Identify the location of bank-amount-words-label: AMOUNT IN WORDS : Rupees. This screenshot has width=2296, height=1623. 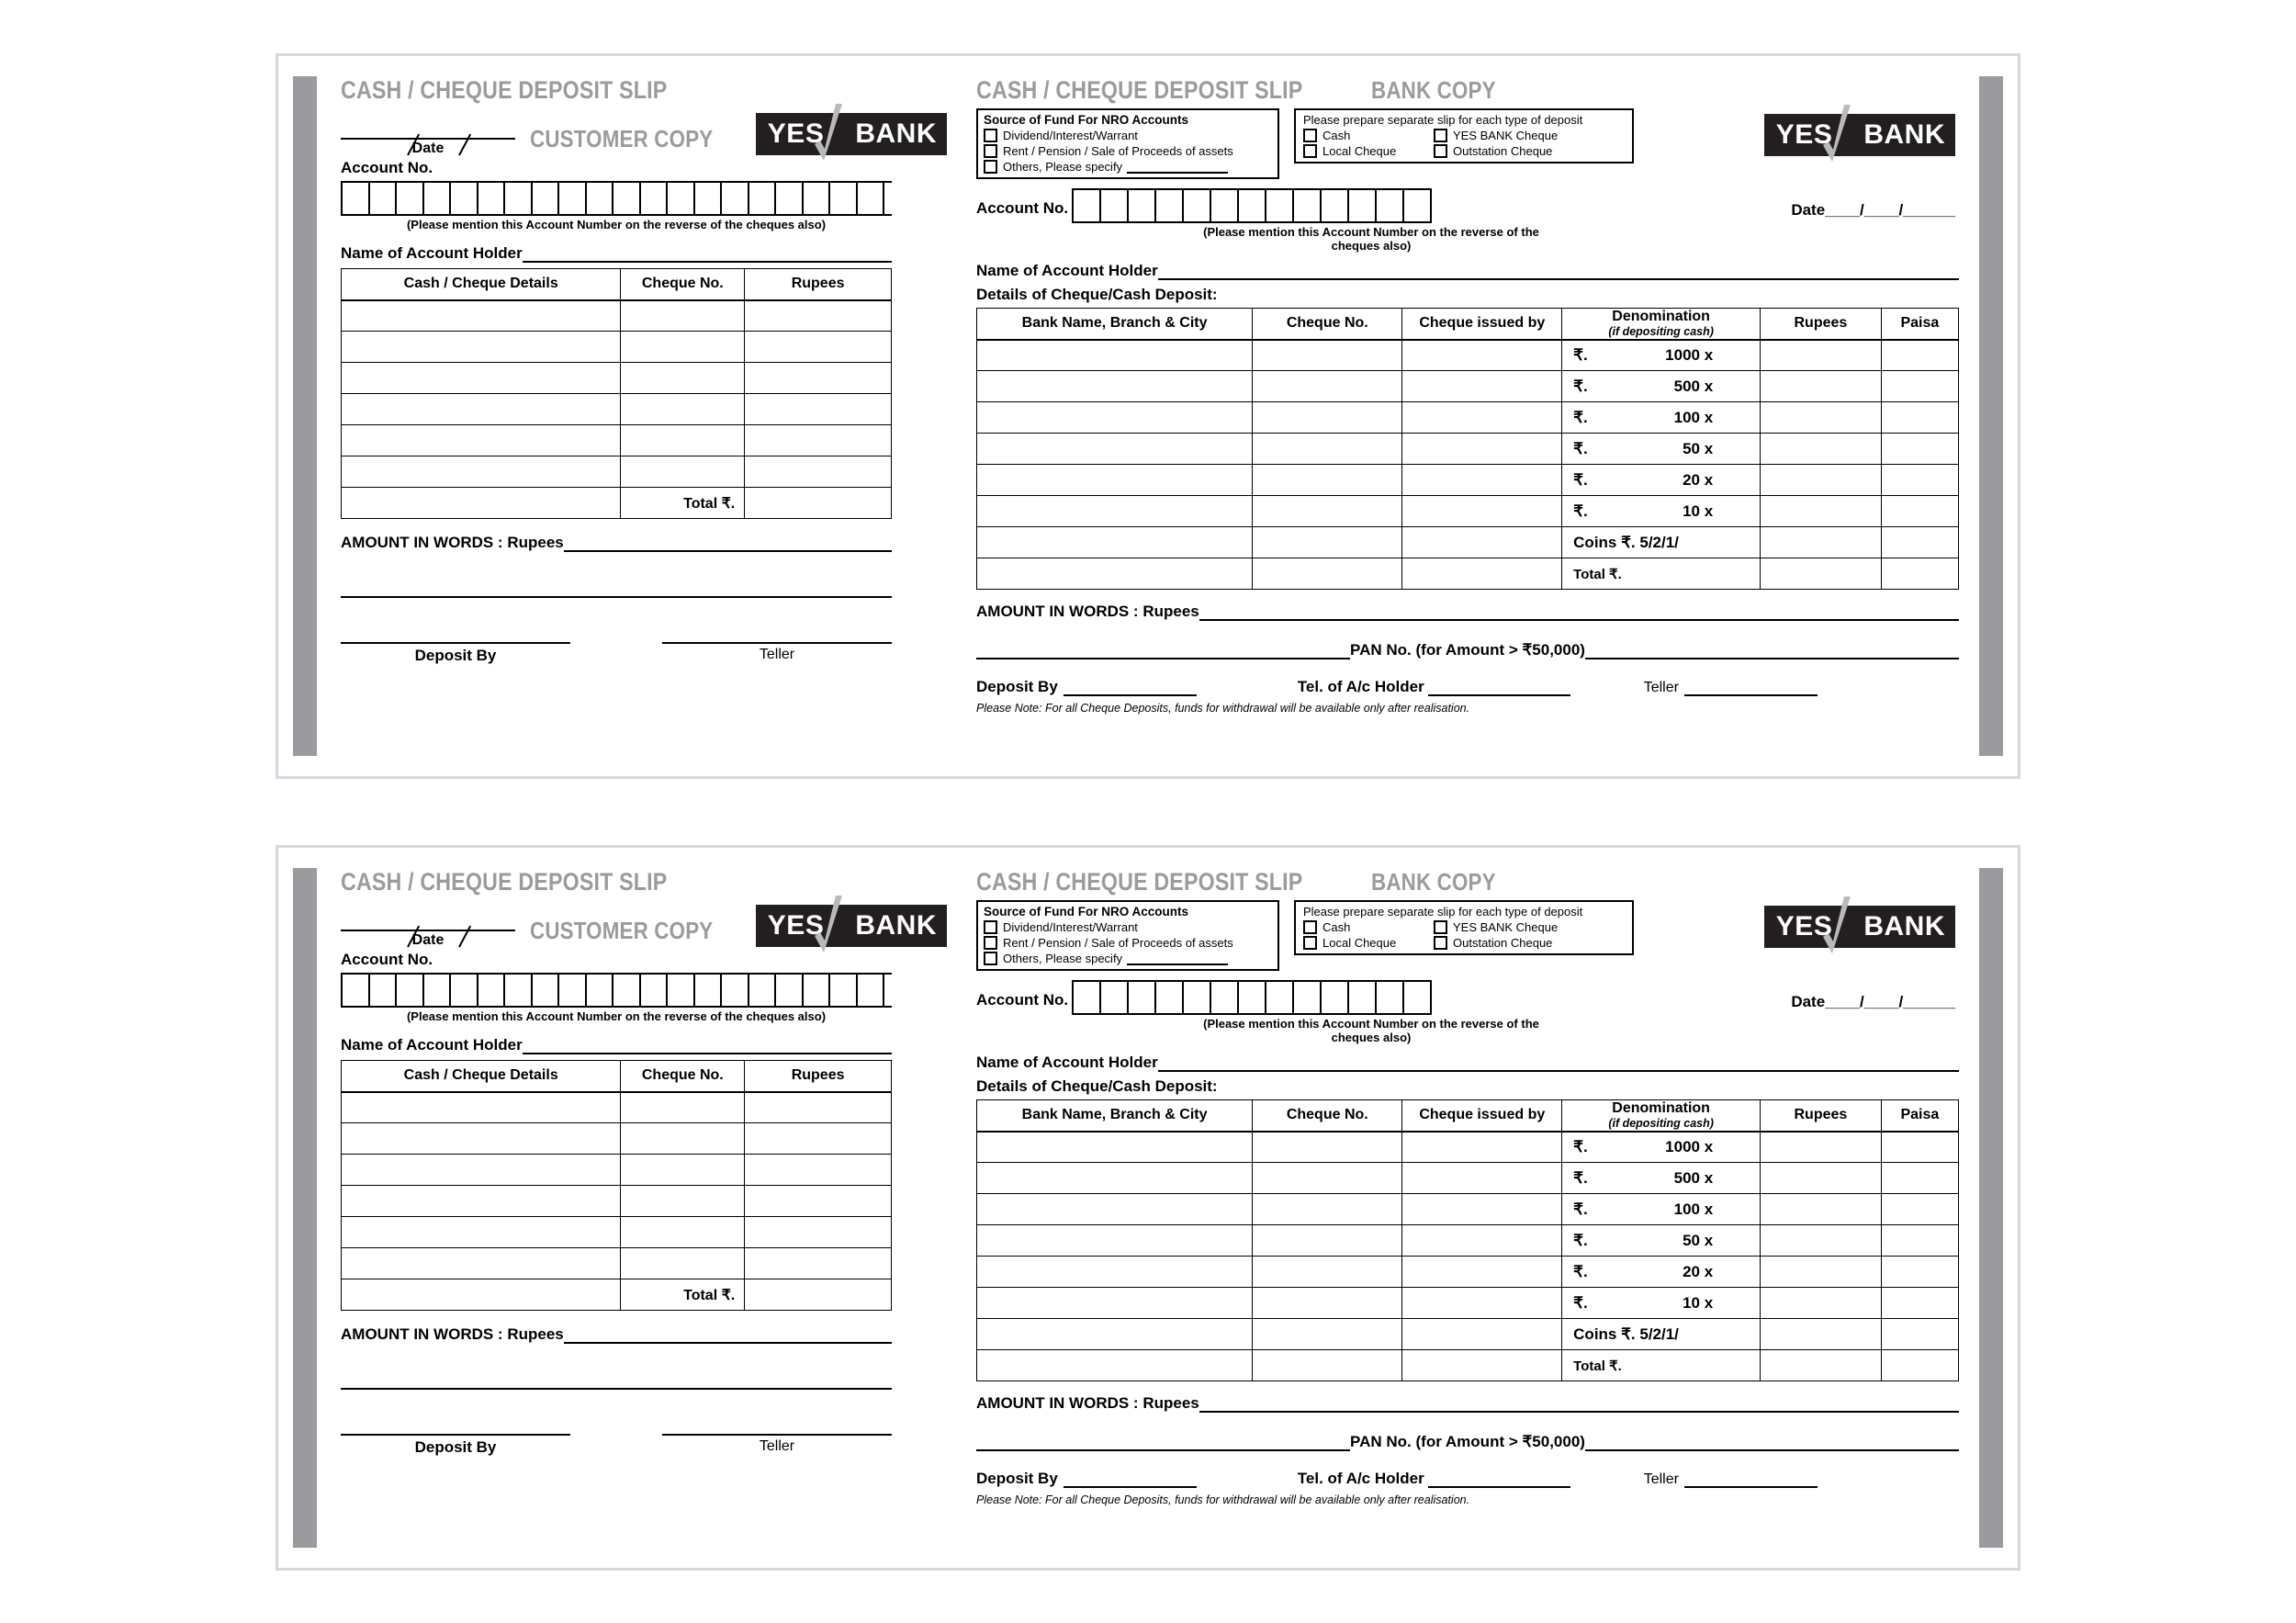
(1087, 1403).